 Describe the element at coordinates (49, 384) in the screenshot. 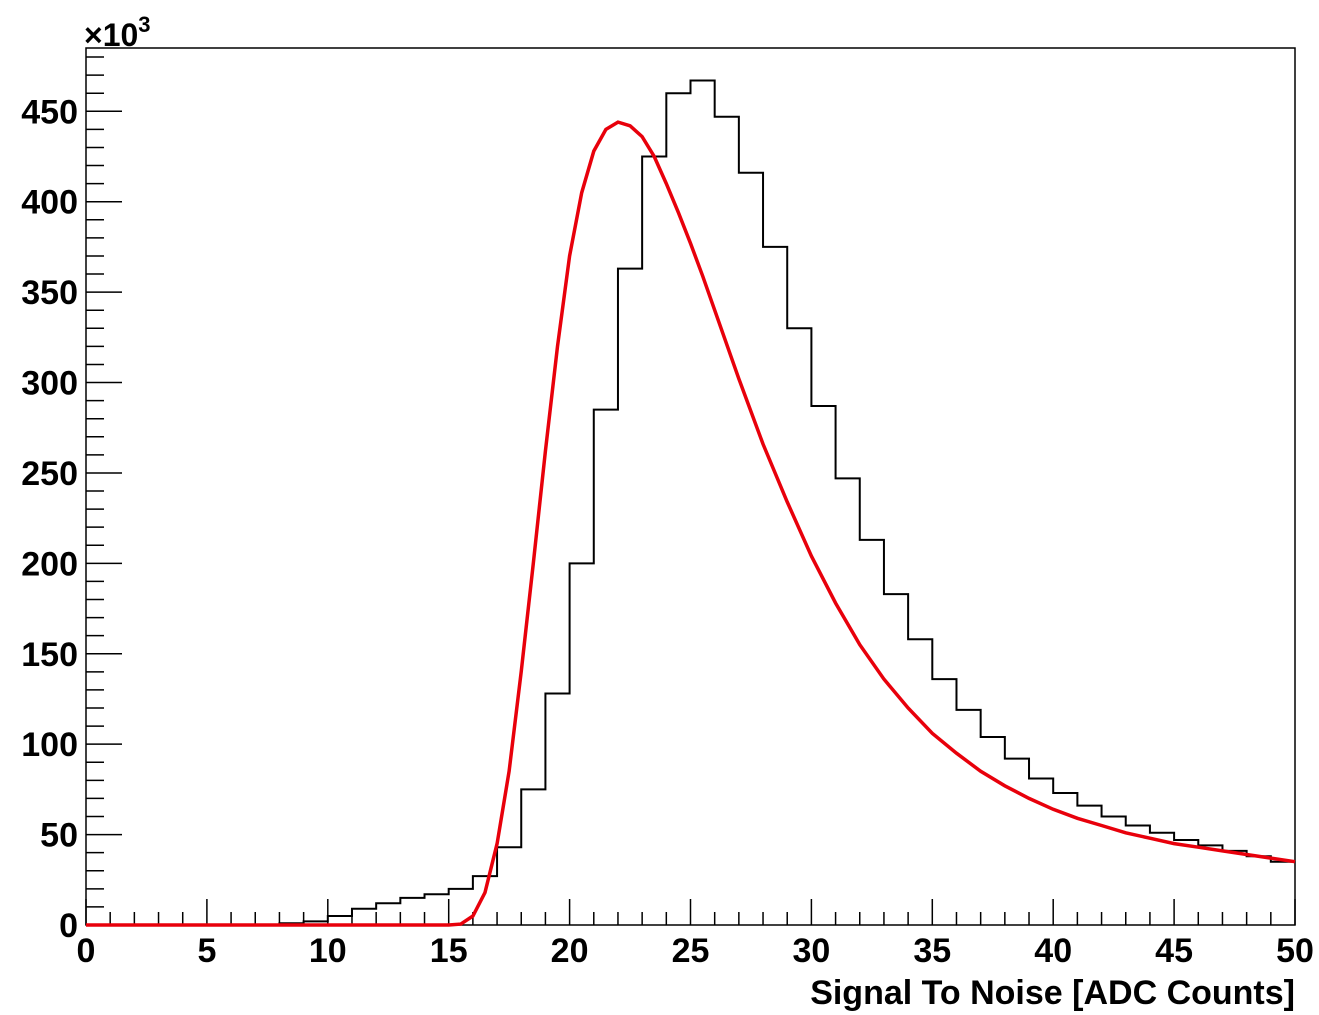

I see `y-tick-label: 300` at that location.